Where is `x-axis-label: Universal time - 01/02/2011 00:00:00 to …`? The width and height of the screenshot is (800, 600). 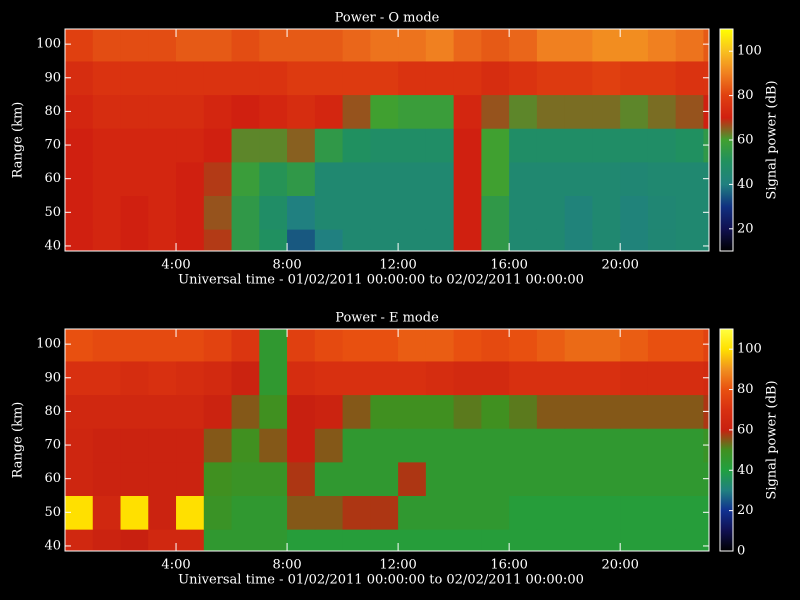 x-axis-label: Universal time - 01/02/2011 00:00:00 to … is located at coordinates (381, 580).